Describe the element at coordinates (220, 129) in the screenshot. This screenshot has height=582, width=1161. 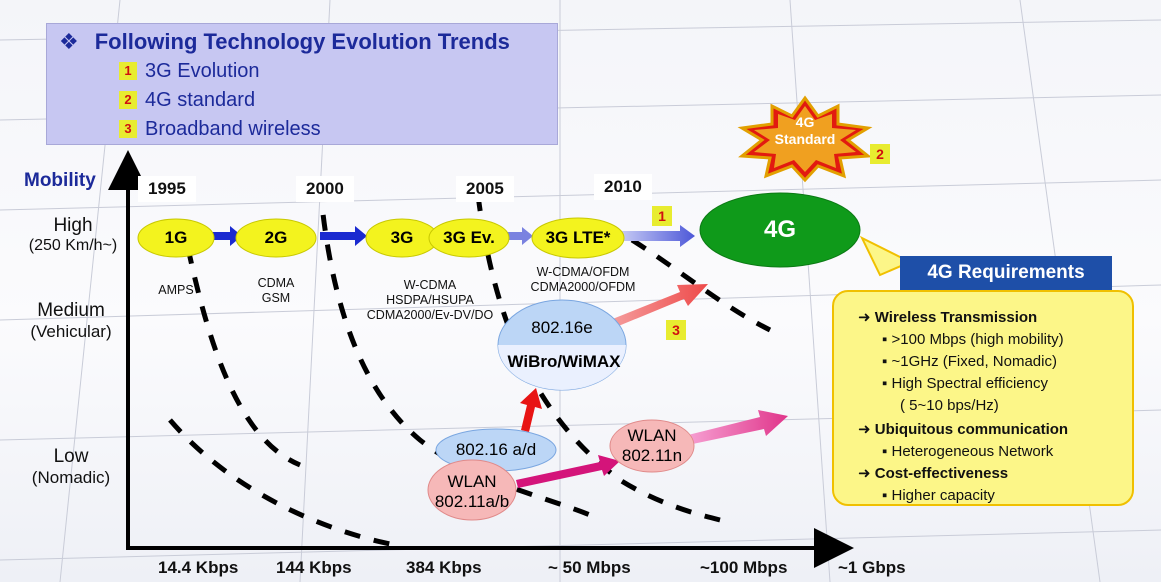
I see `legend-item-3: 3 Broadband wireless` at that location.